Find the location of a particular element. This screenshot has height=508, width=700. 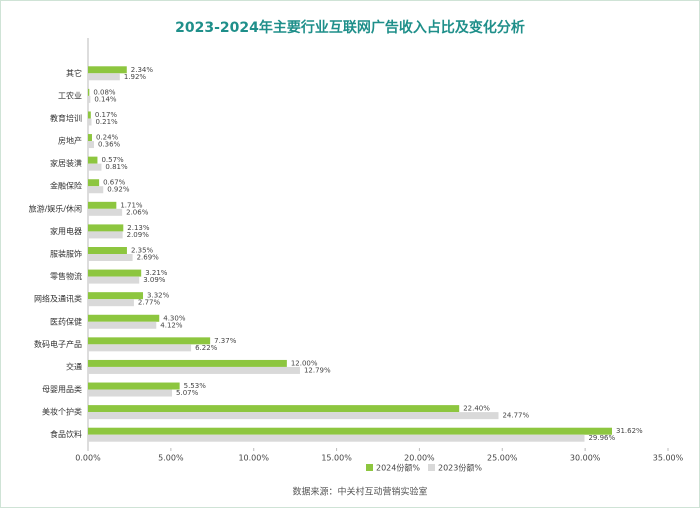

y-tick-label: 食品饮料 is located at coordinates (66, 434).